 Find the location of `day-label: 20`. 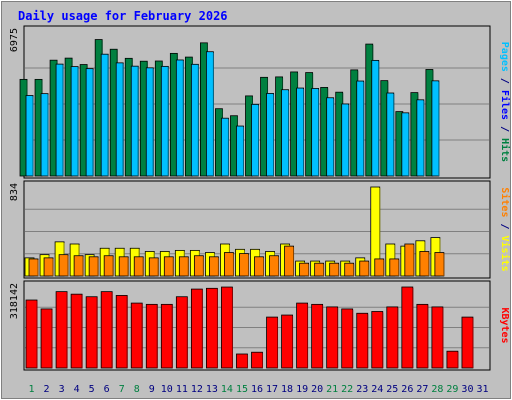

day-label: 20 is located at coordinates (317, 389).